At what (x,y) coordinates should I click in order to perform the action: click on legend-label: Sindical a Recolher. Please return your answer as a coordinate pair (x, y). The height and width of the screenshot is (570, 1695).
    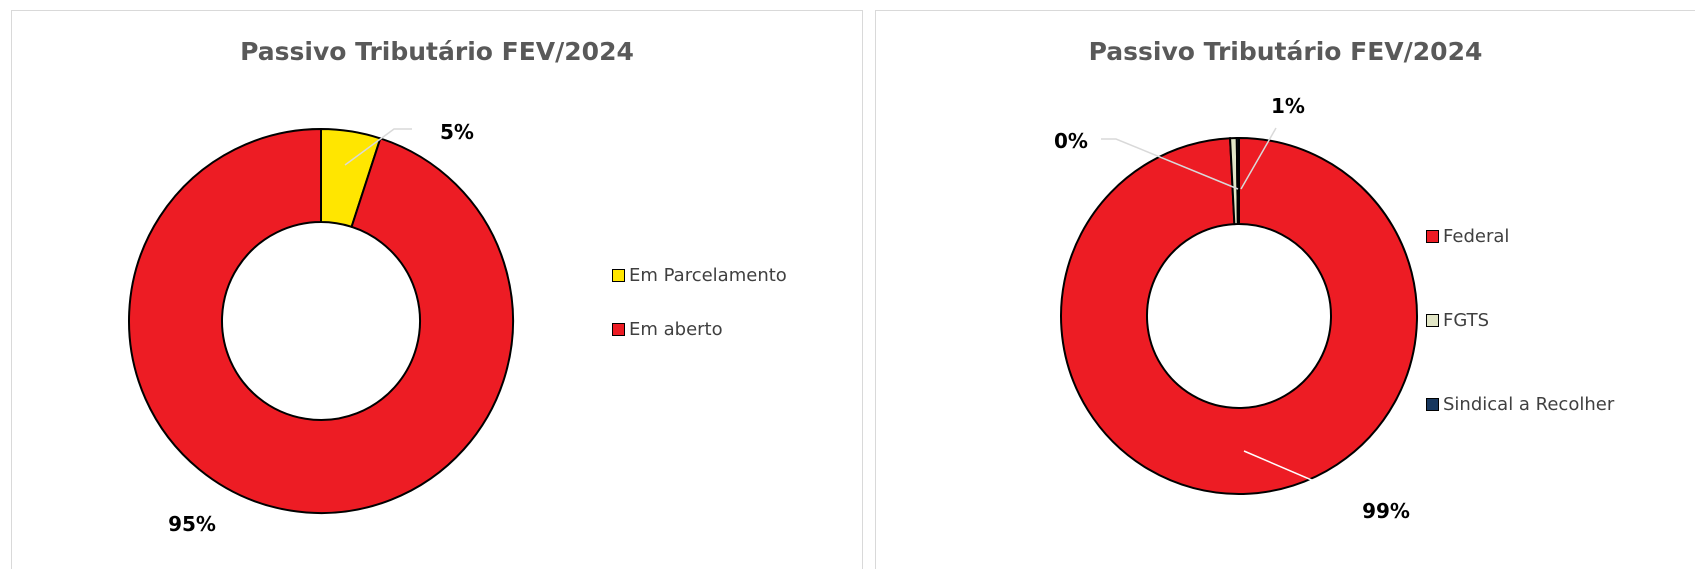
    Looking at the image, I should click on (1529, 404).